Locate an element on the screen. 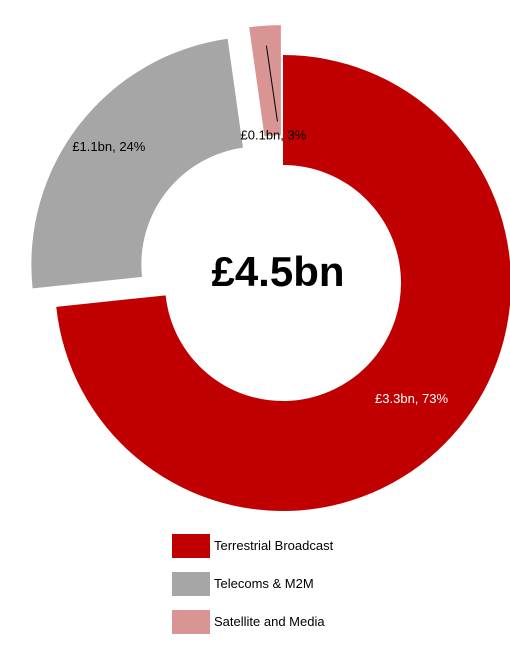  slice-satellite-and-media is located at coordinates (265, 81).